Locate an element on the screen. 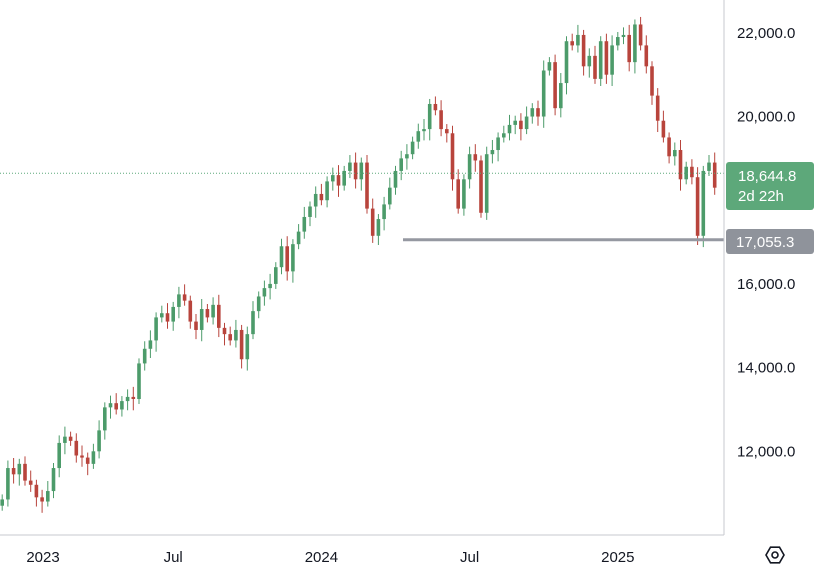 This screenshot has width=814, height=565. price-axis: 22,000.0 20,000.0 16,000.0 14,000.0 12,000.0 is located at coordinates (766, 242).